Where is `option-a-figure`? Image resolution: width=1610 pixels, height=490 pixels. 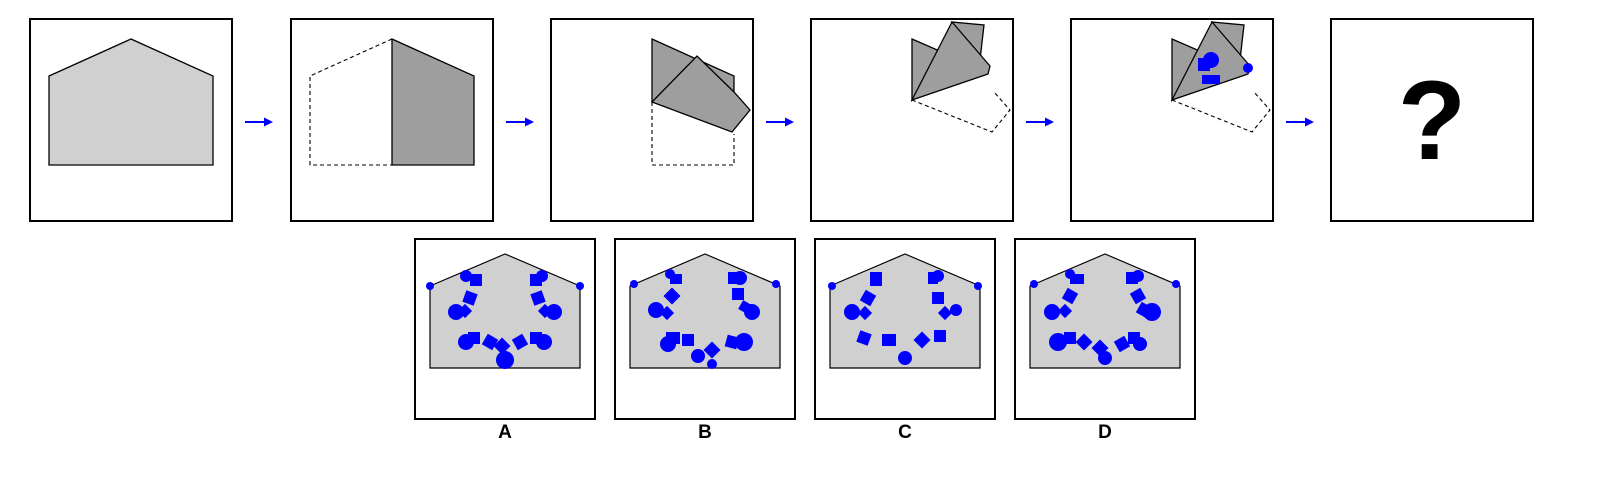
option-a-figure is located at coordinates (505, 311).